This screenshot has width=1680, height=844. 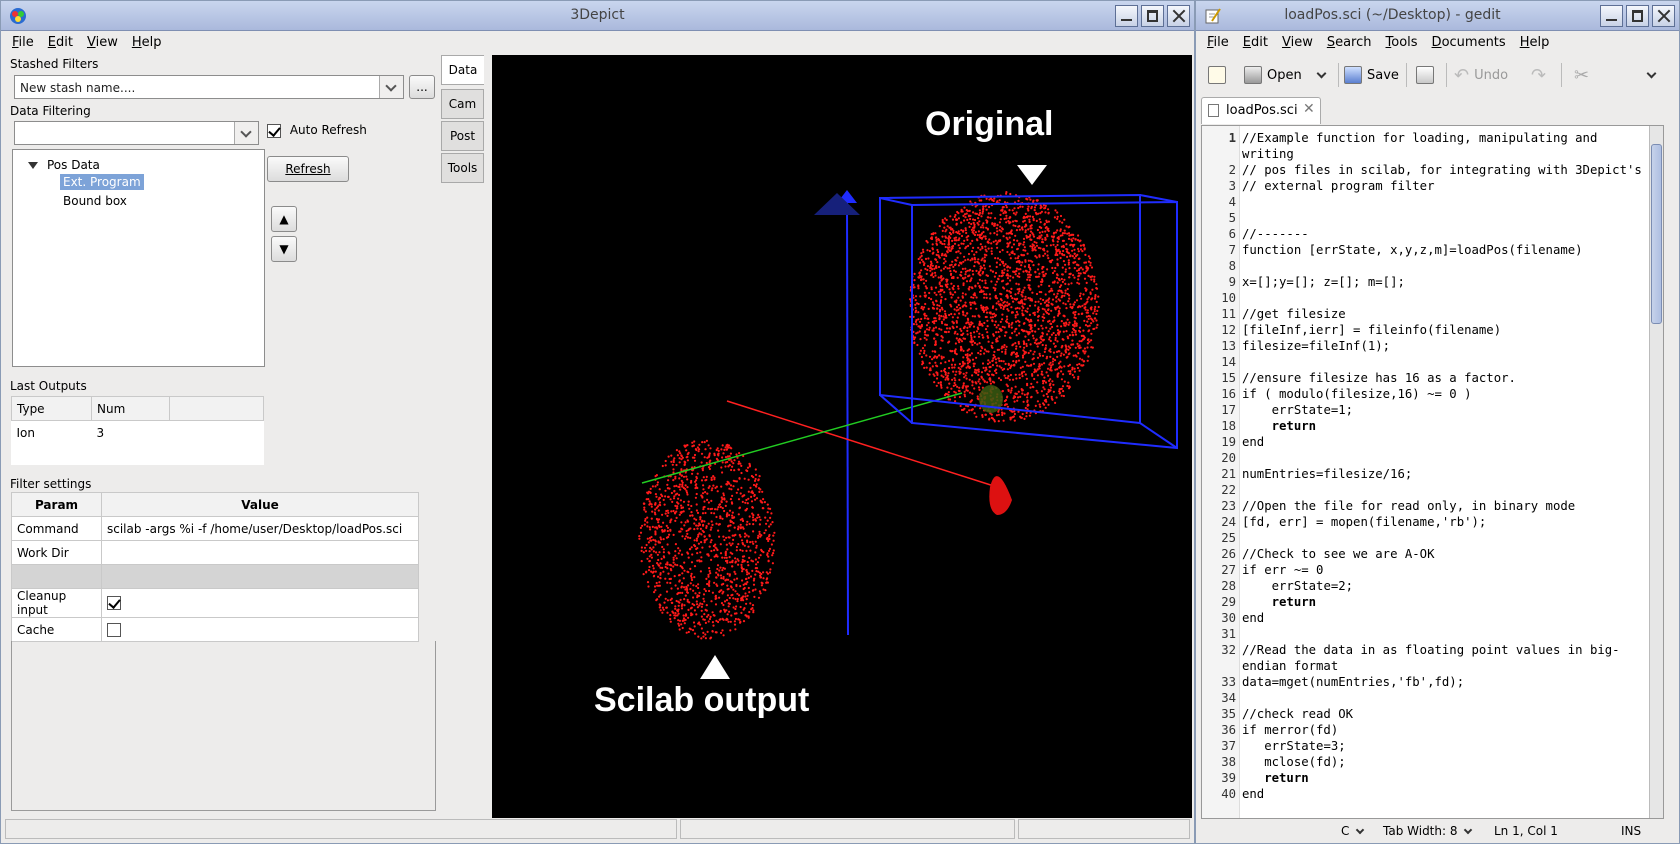 I want to click on code-line: 36 if merror(fd), so click(x=1426, y=730).